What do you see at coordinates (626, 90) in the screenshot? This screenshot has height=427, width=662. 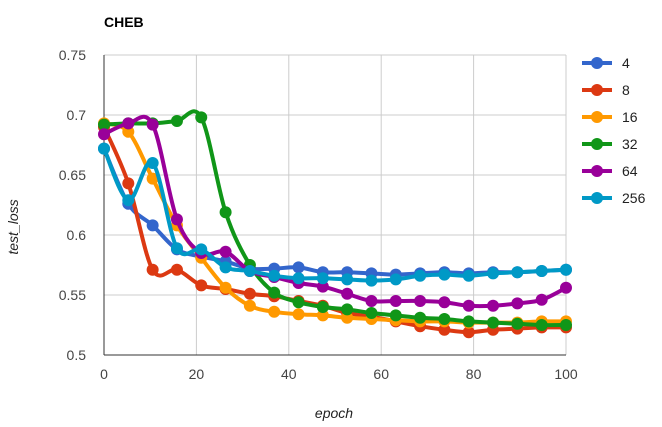 I see `legend-label: 8` at bounding box center [626, 90].